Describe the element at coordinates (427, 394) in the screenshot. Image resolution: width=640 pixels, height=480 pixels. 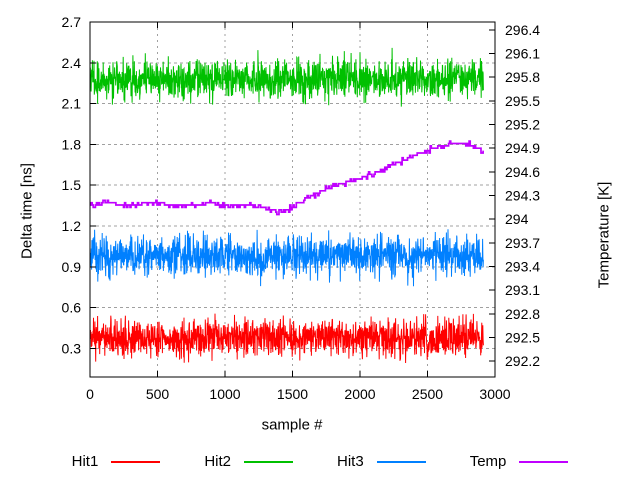
I see `x-tick-label: 2500` at that location.